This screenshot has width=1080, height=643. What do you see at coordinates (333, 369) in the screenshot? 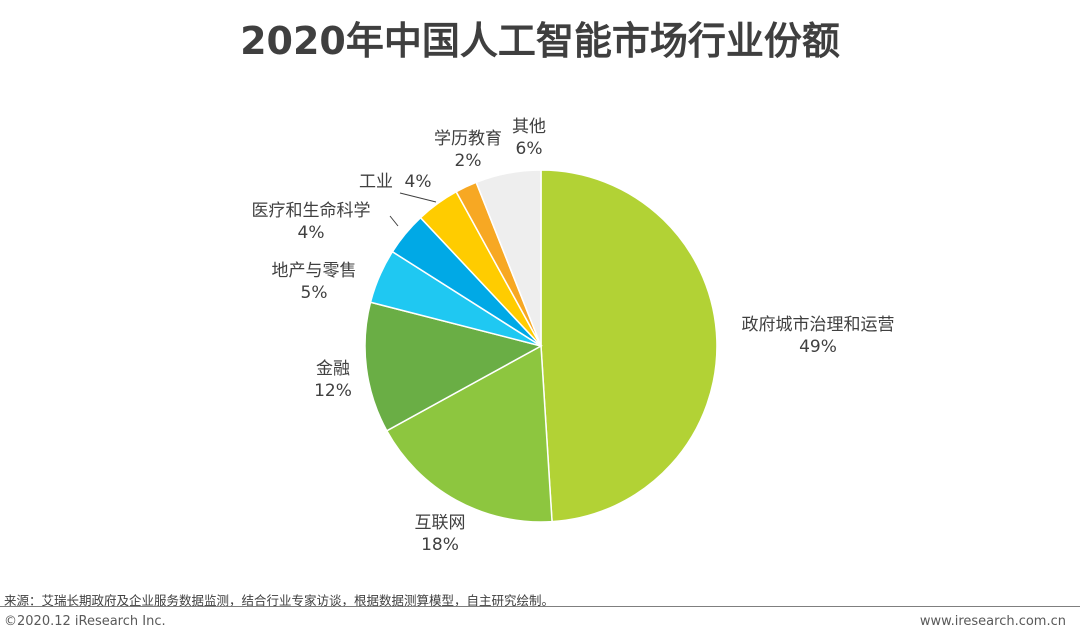
I see `slice-category-label: 金融` at bounding box center [333, 369].